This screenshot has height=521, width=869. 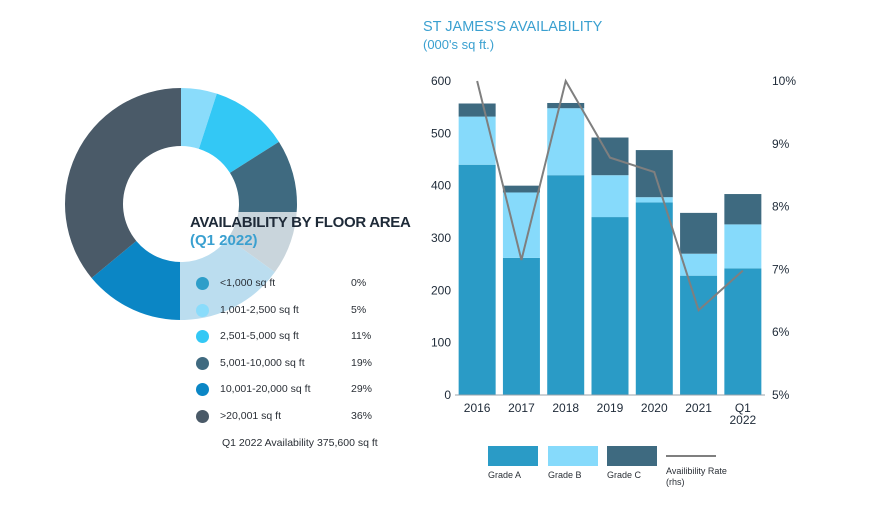 I want to click on legend-percent: 19%, so click(x=362, y=362).